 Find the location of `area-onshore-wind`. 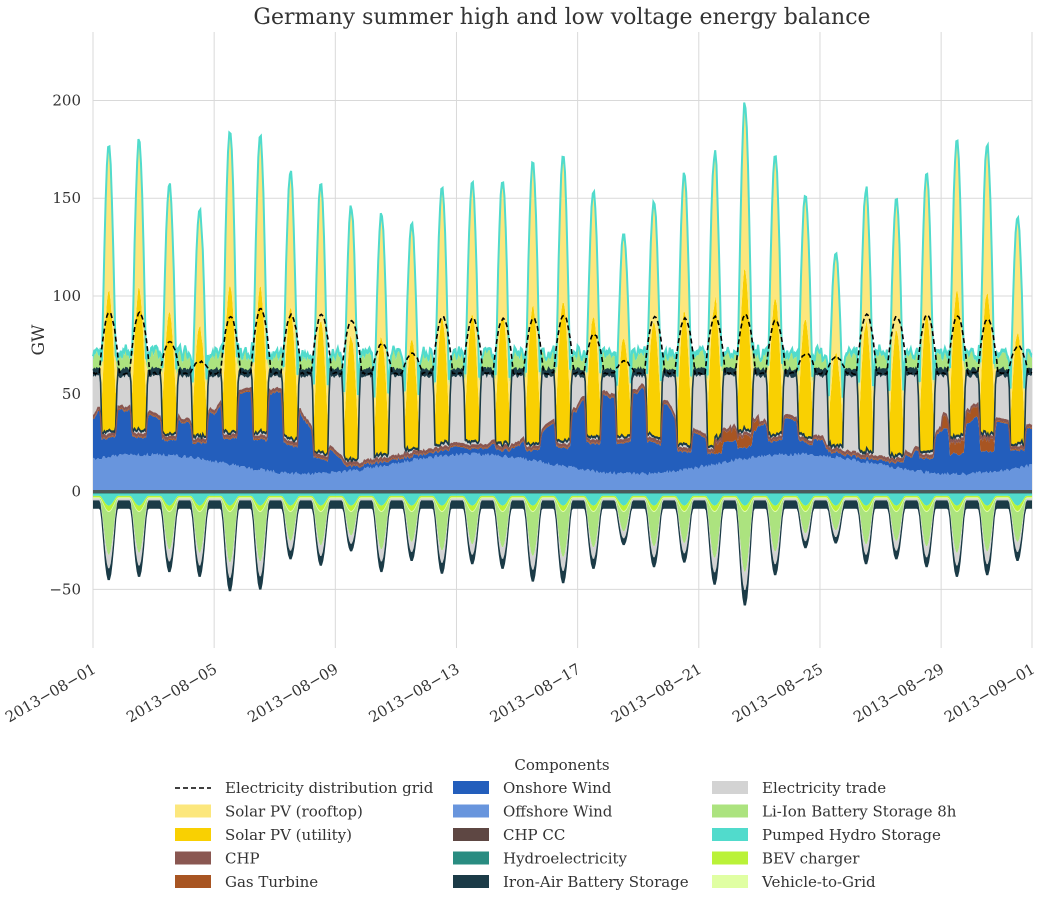

area-onshore-wind is located at coordinates (562, 431).